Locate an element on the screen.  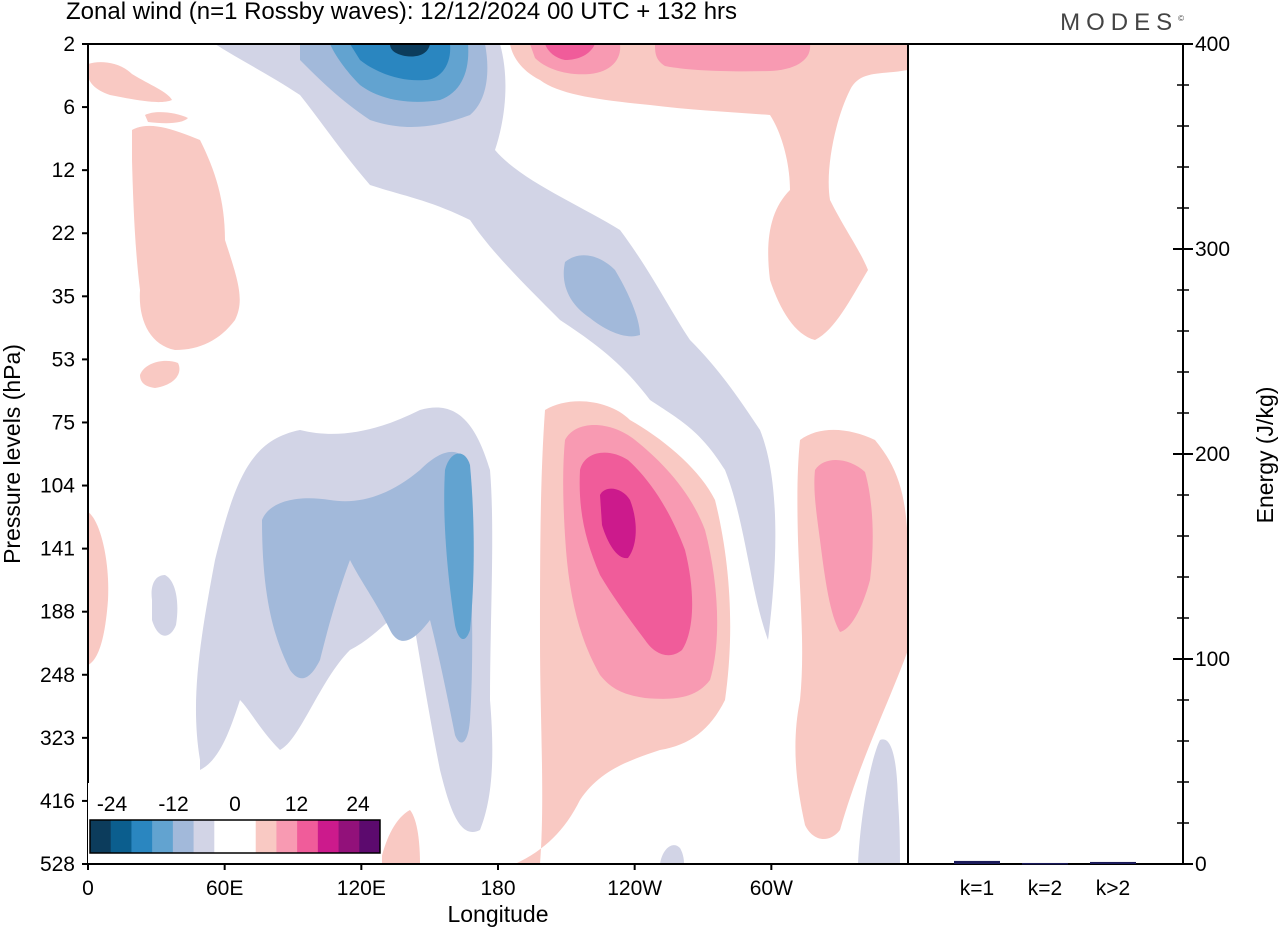
brand-text: MODES is located at coordinates (1119, 22).